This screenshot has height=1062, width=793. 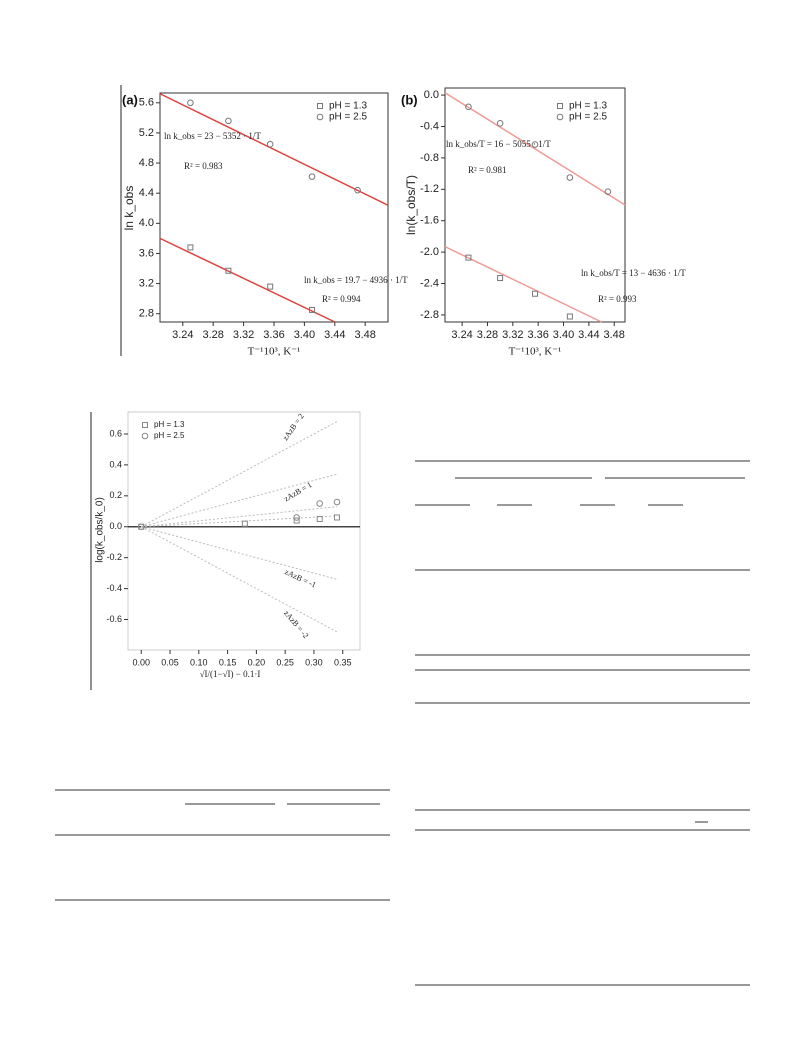 I want to click on x-tick-label: 0.15, so click(x=228, y=662).